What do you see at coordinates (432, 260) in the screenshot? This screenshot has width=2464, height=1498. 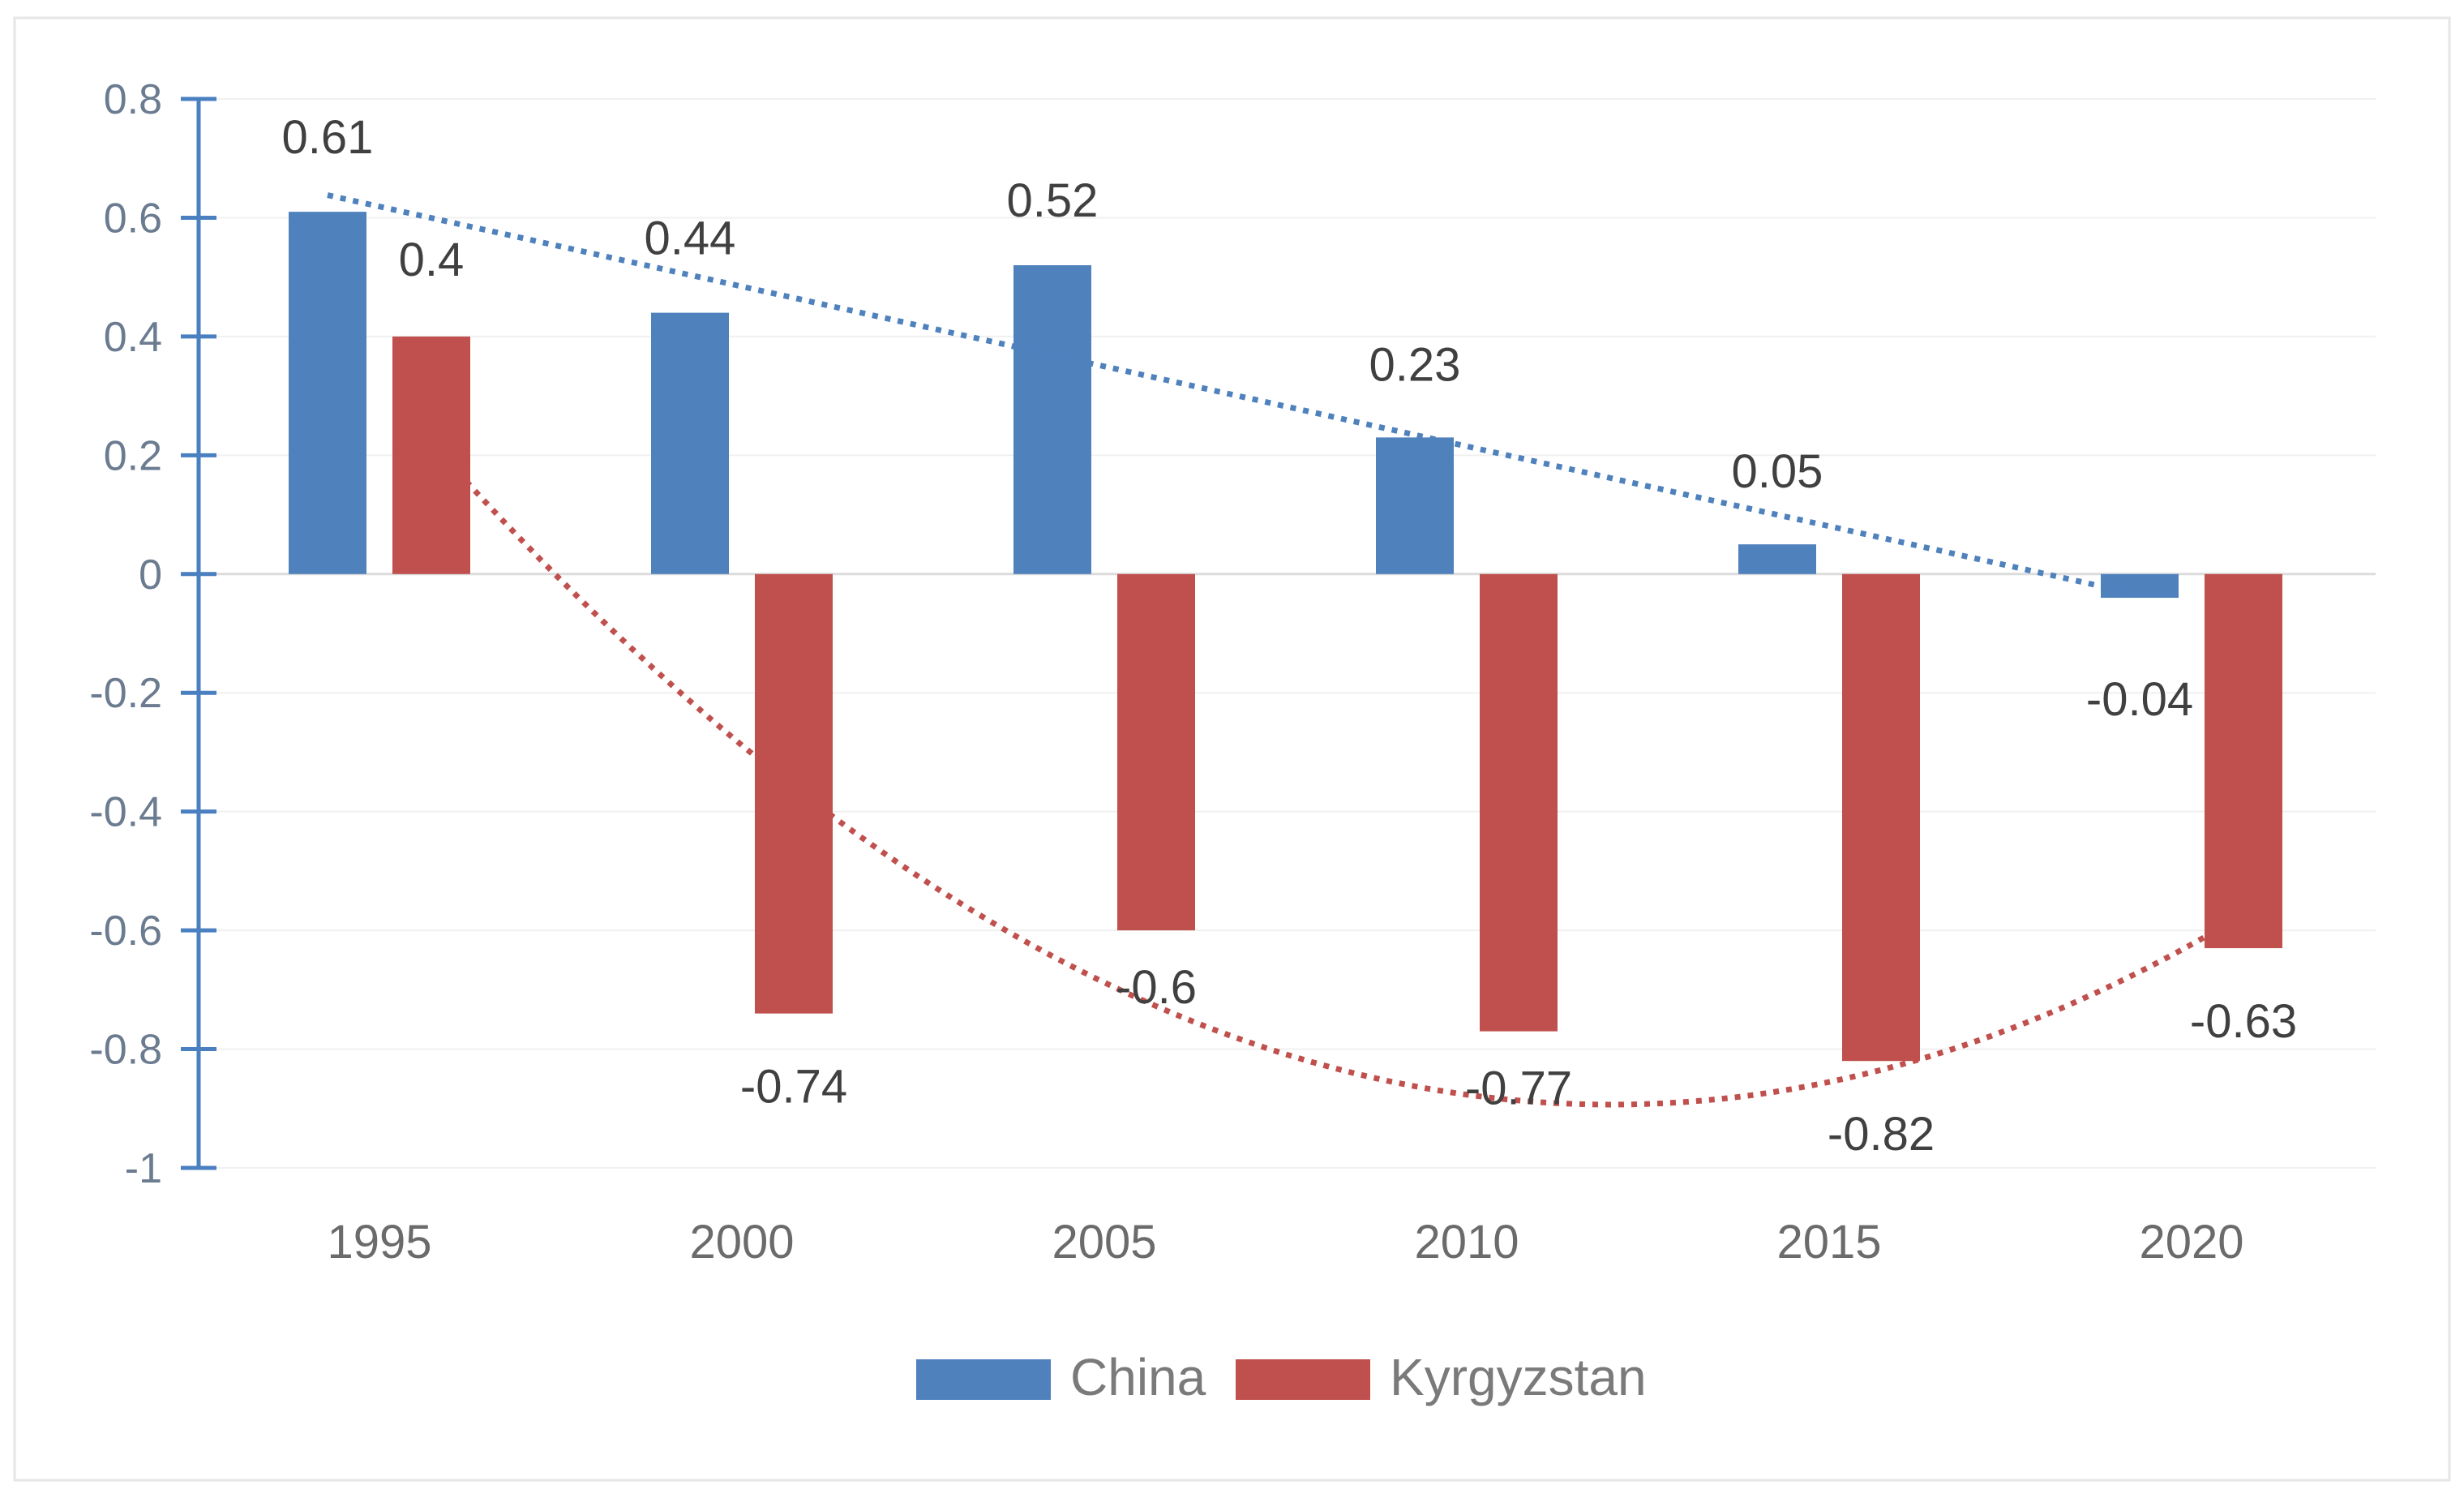 I see `data-label-kyrgyzstan-1995: 0.4` at bounding box center [432, 260].